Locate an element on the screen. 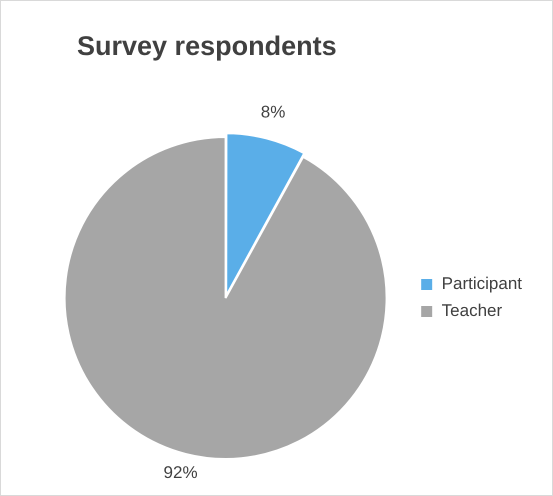 This screenshot has width=553, height=496. data-label: 8% is located at coordinates (273, 112).